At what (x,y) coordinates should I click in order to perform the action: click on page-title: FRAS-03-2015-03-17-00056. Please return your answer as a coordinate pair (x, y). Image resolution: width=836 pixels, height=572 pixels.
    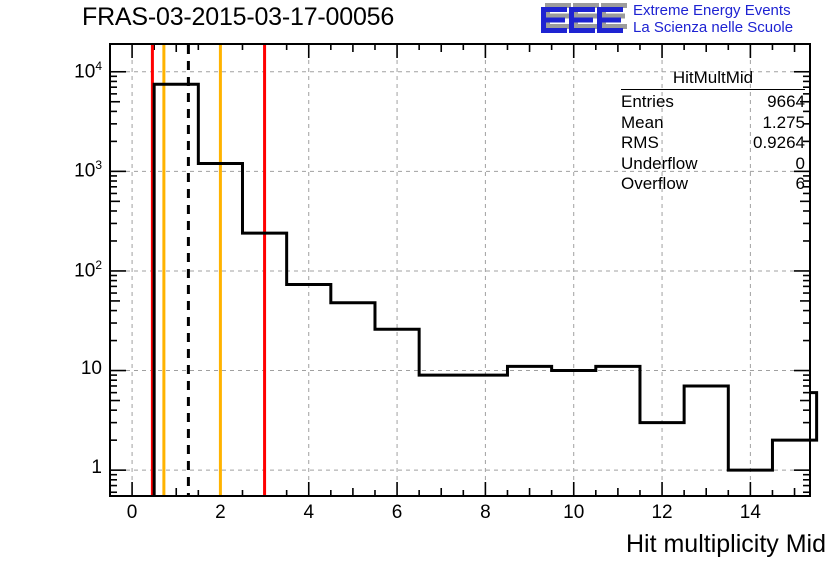
    Looking at the image, I should click on (238, 17).